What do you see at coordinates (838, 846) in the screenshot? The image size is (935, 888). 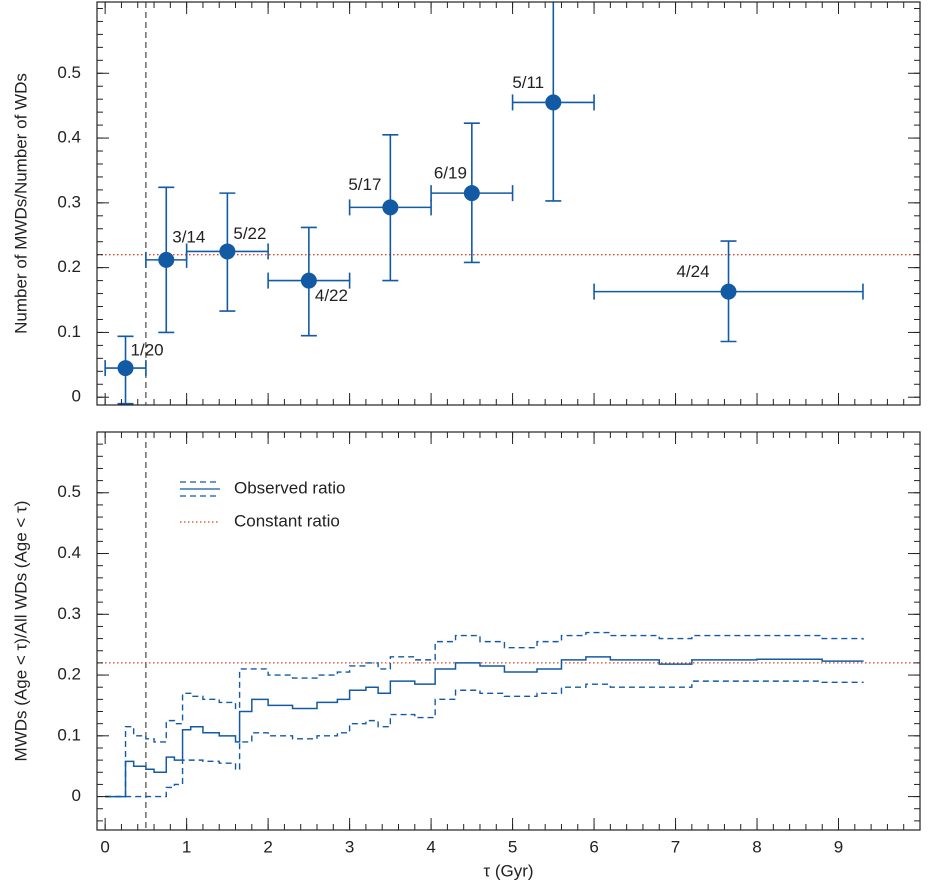 I see `x-tick-label: 9` at bounding box center [838, 846].